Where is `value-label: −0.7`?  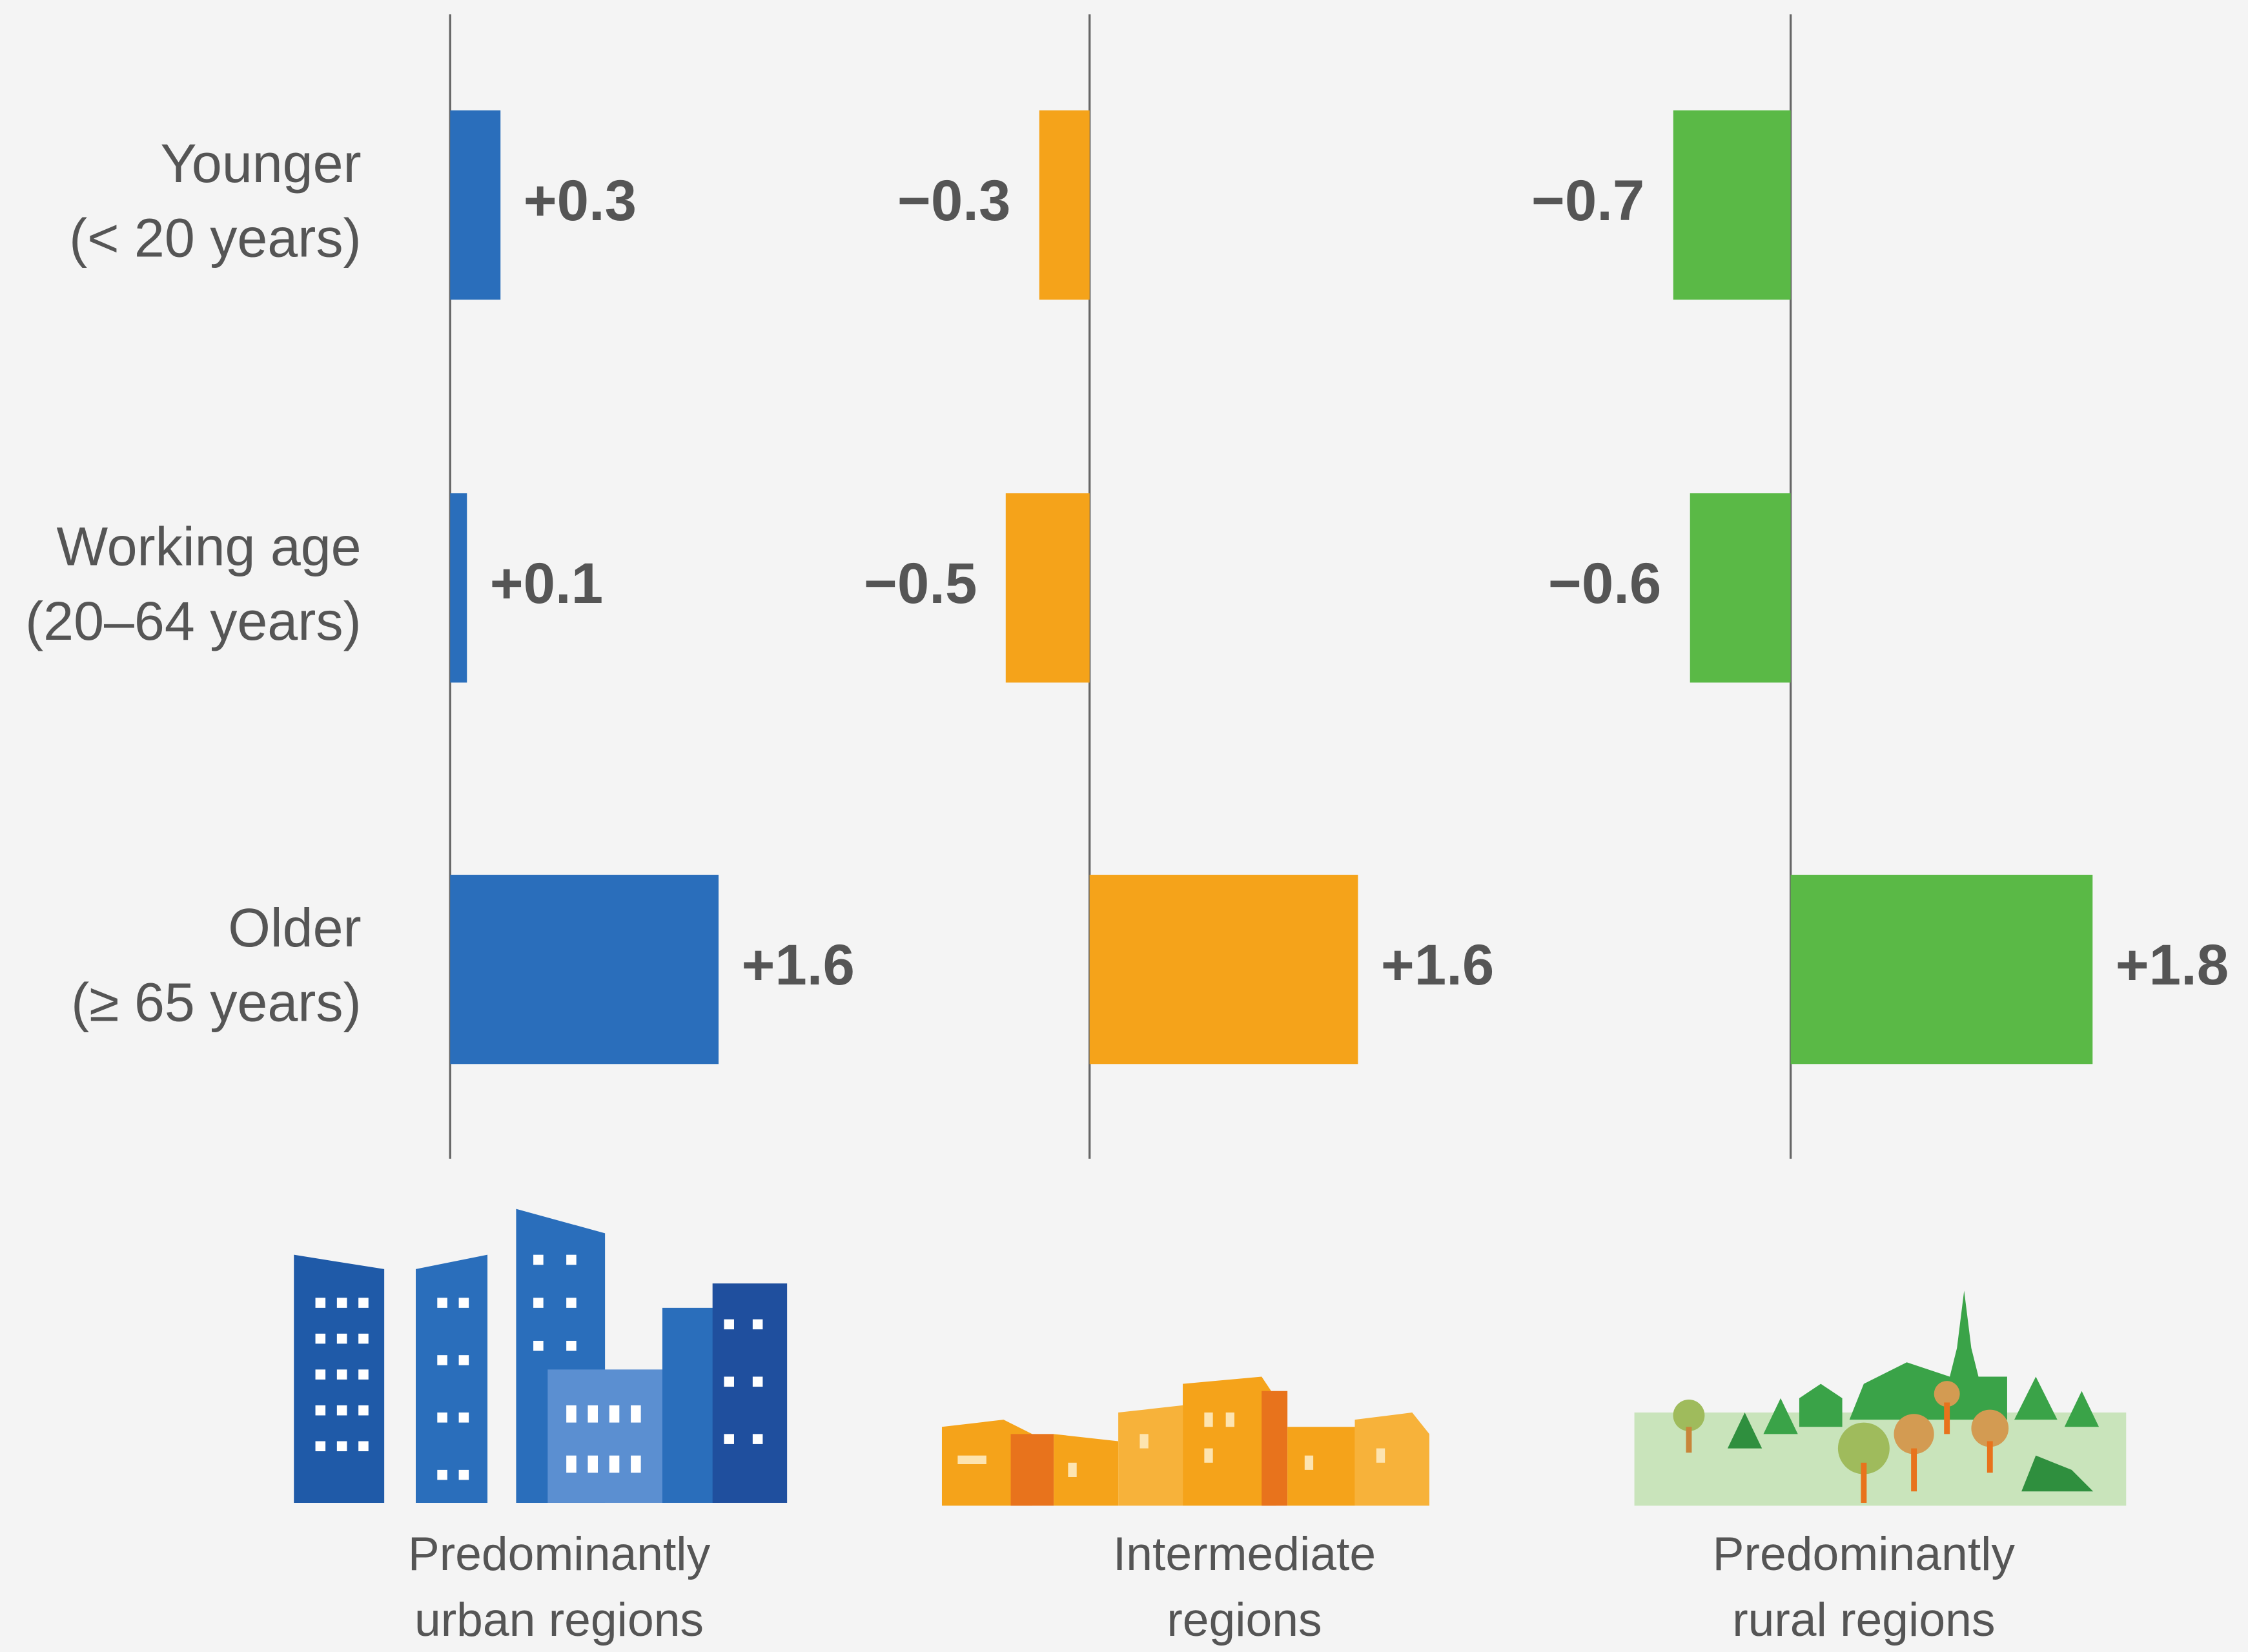 value-label: −0.7 is located at coordinates (1587, 200).